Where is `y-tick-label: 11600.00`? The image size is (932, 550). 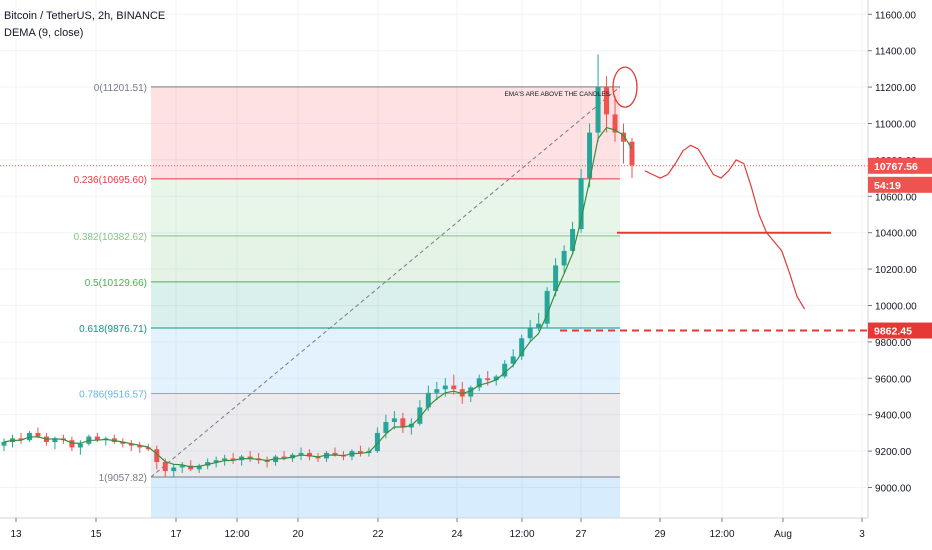
y-tick-label: 11600.00 is located at coordinates (895, 15).